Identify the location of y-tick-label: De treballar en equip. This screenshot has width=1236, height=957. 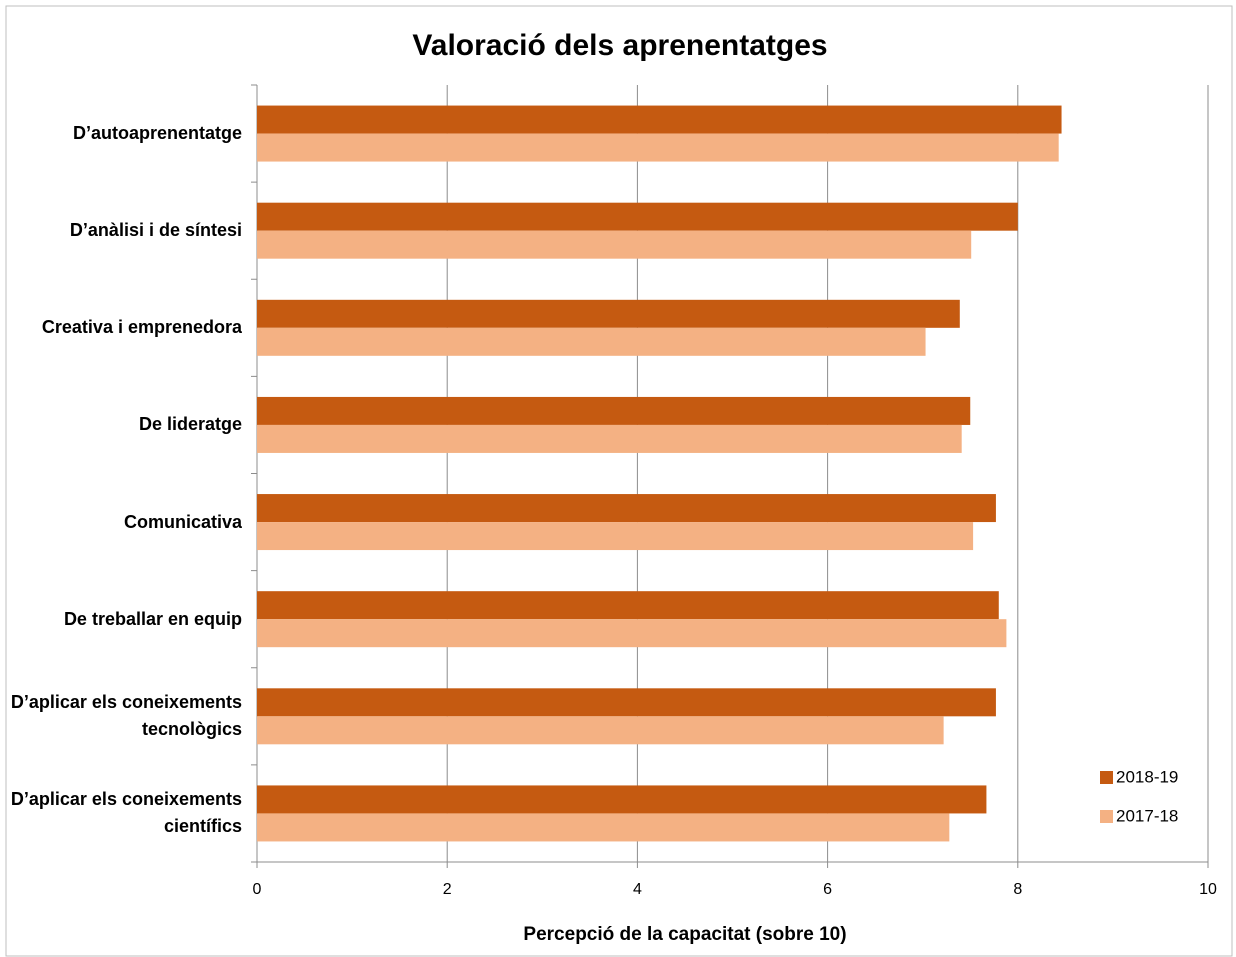
(152, 618).